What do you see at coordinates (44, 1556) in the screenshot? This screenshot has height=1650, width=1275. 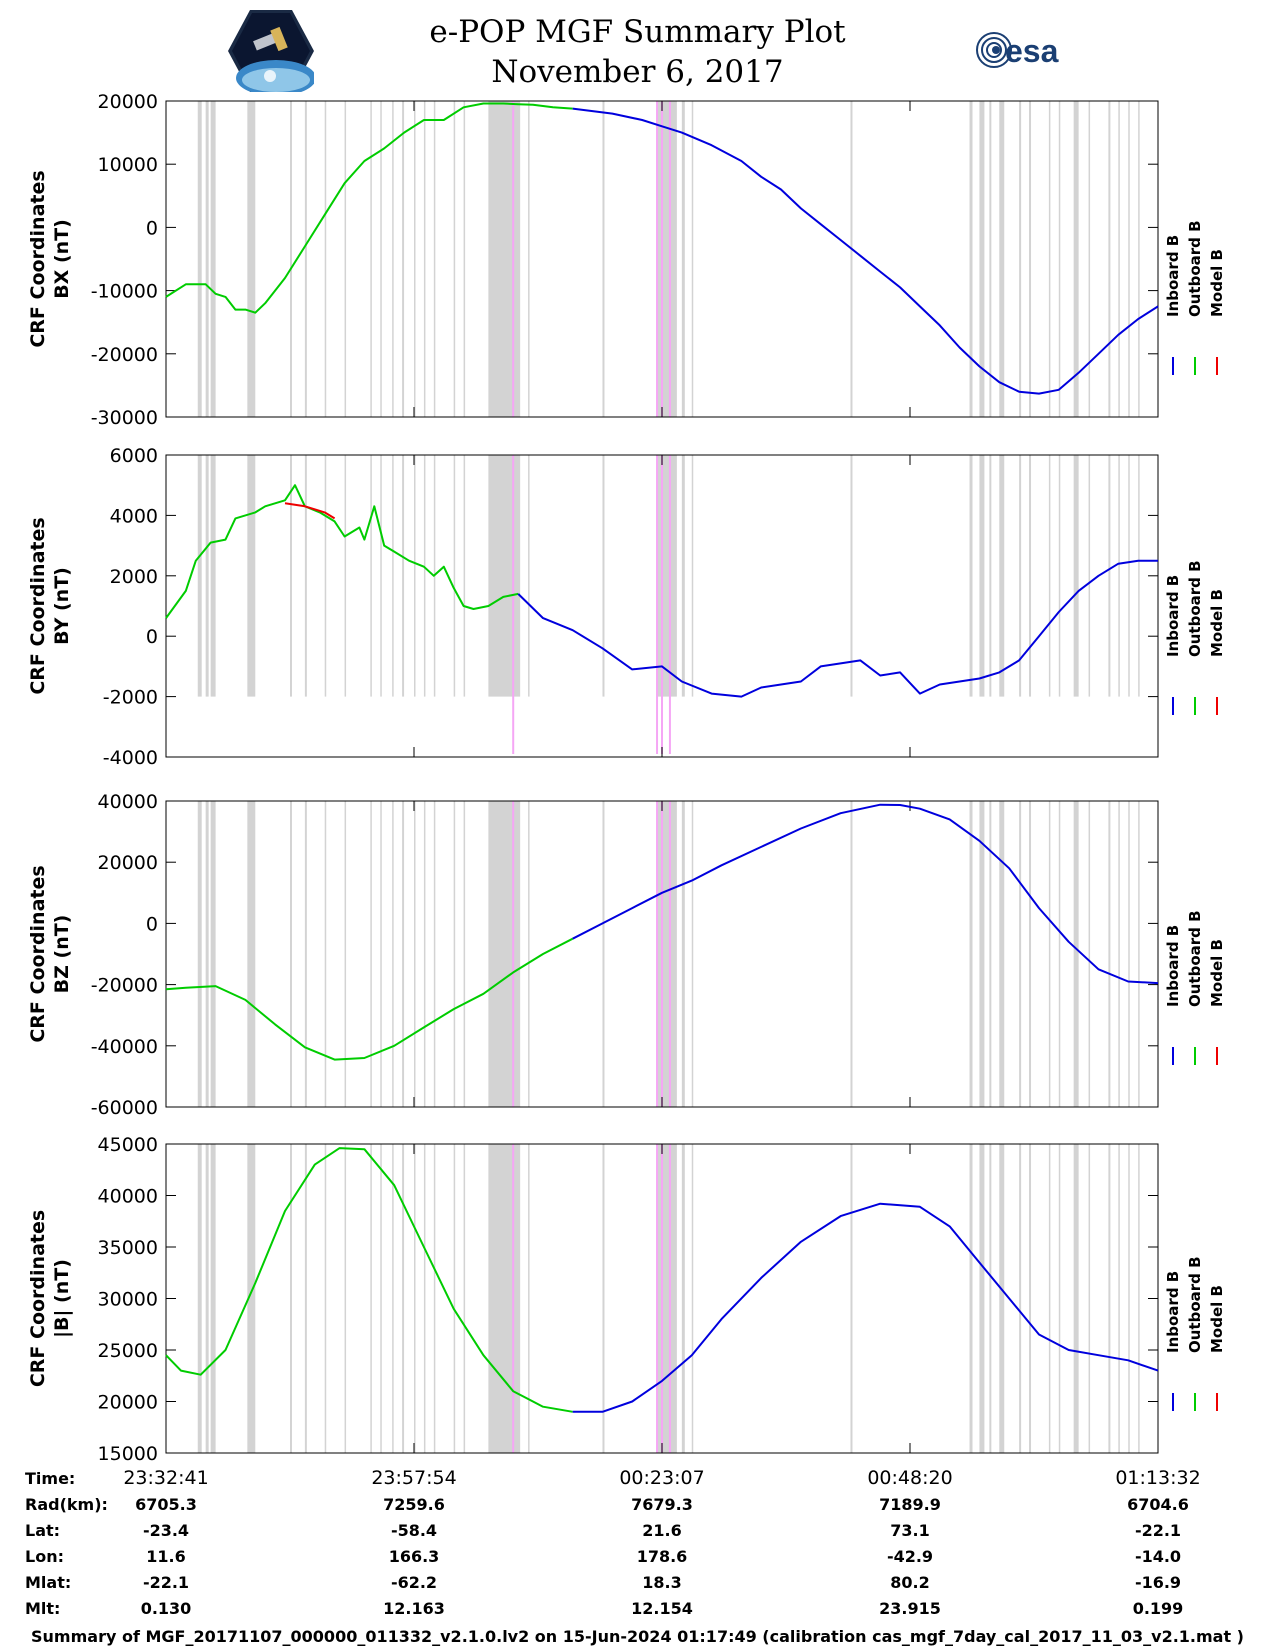 I see `footer-row-label: Lon:` at bounding box center [44, 1556].